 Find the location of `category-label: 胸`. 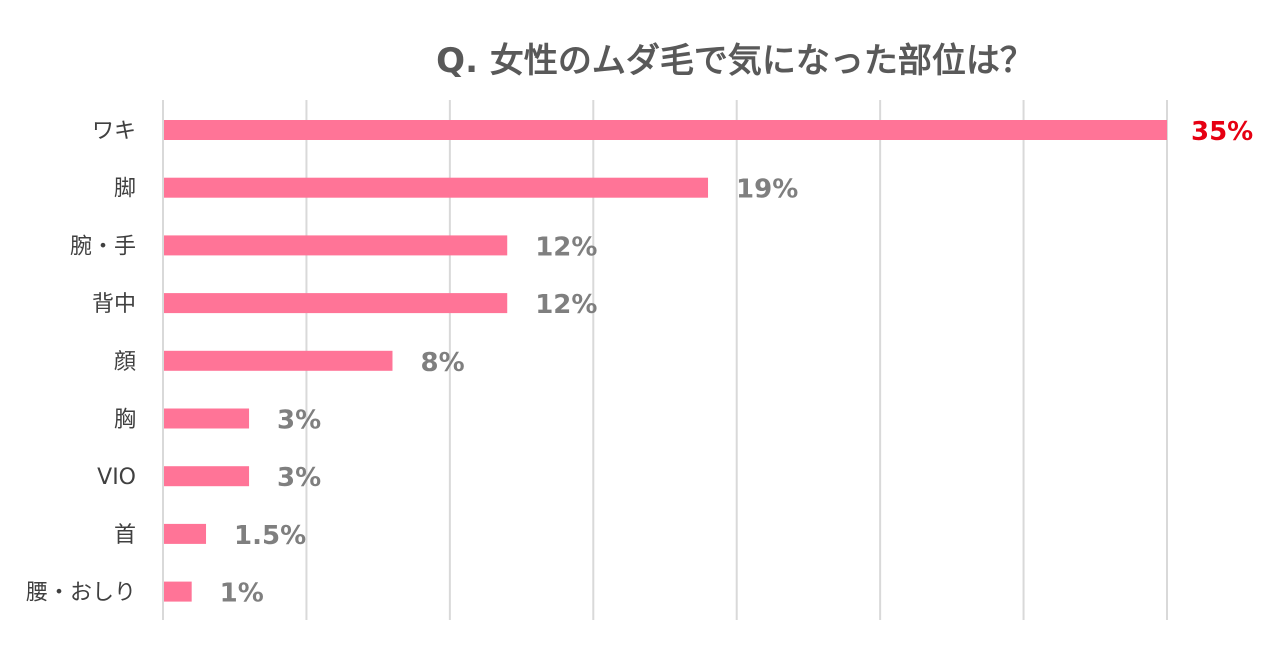

category-label: 胸 is located at coordinates (125, 420).